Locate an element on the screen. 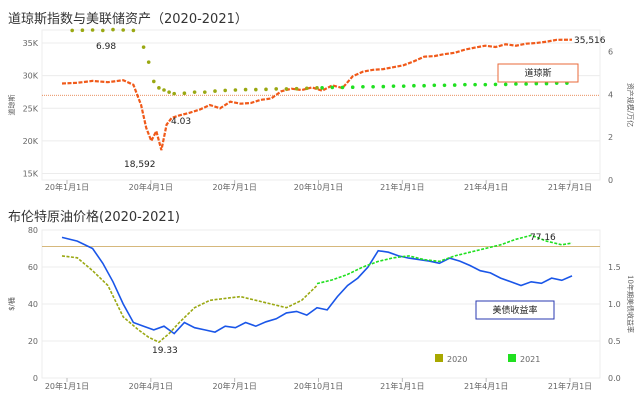 The image size is (641, 402). c2-series-原油_2021-line is located at coordinates (444, 259).